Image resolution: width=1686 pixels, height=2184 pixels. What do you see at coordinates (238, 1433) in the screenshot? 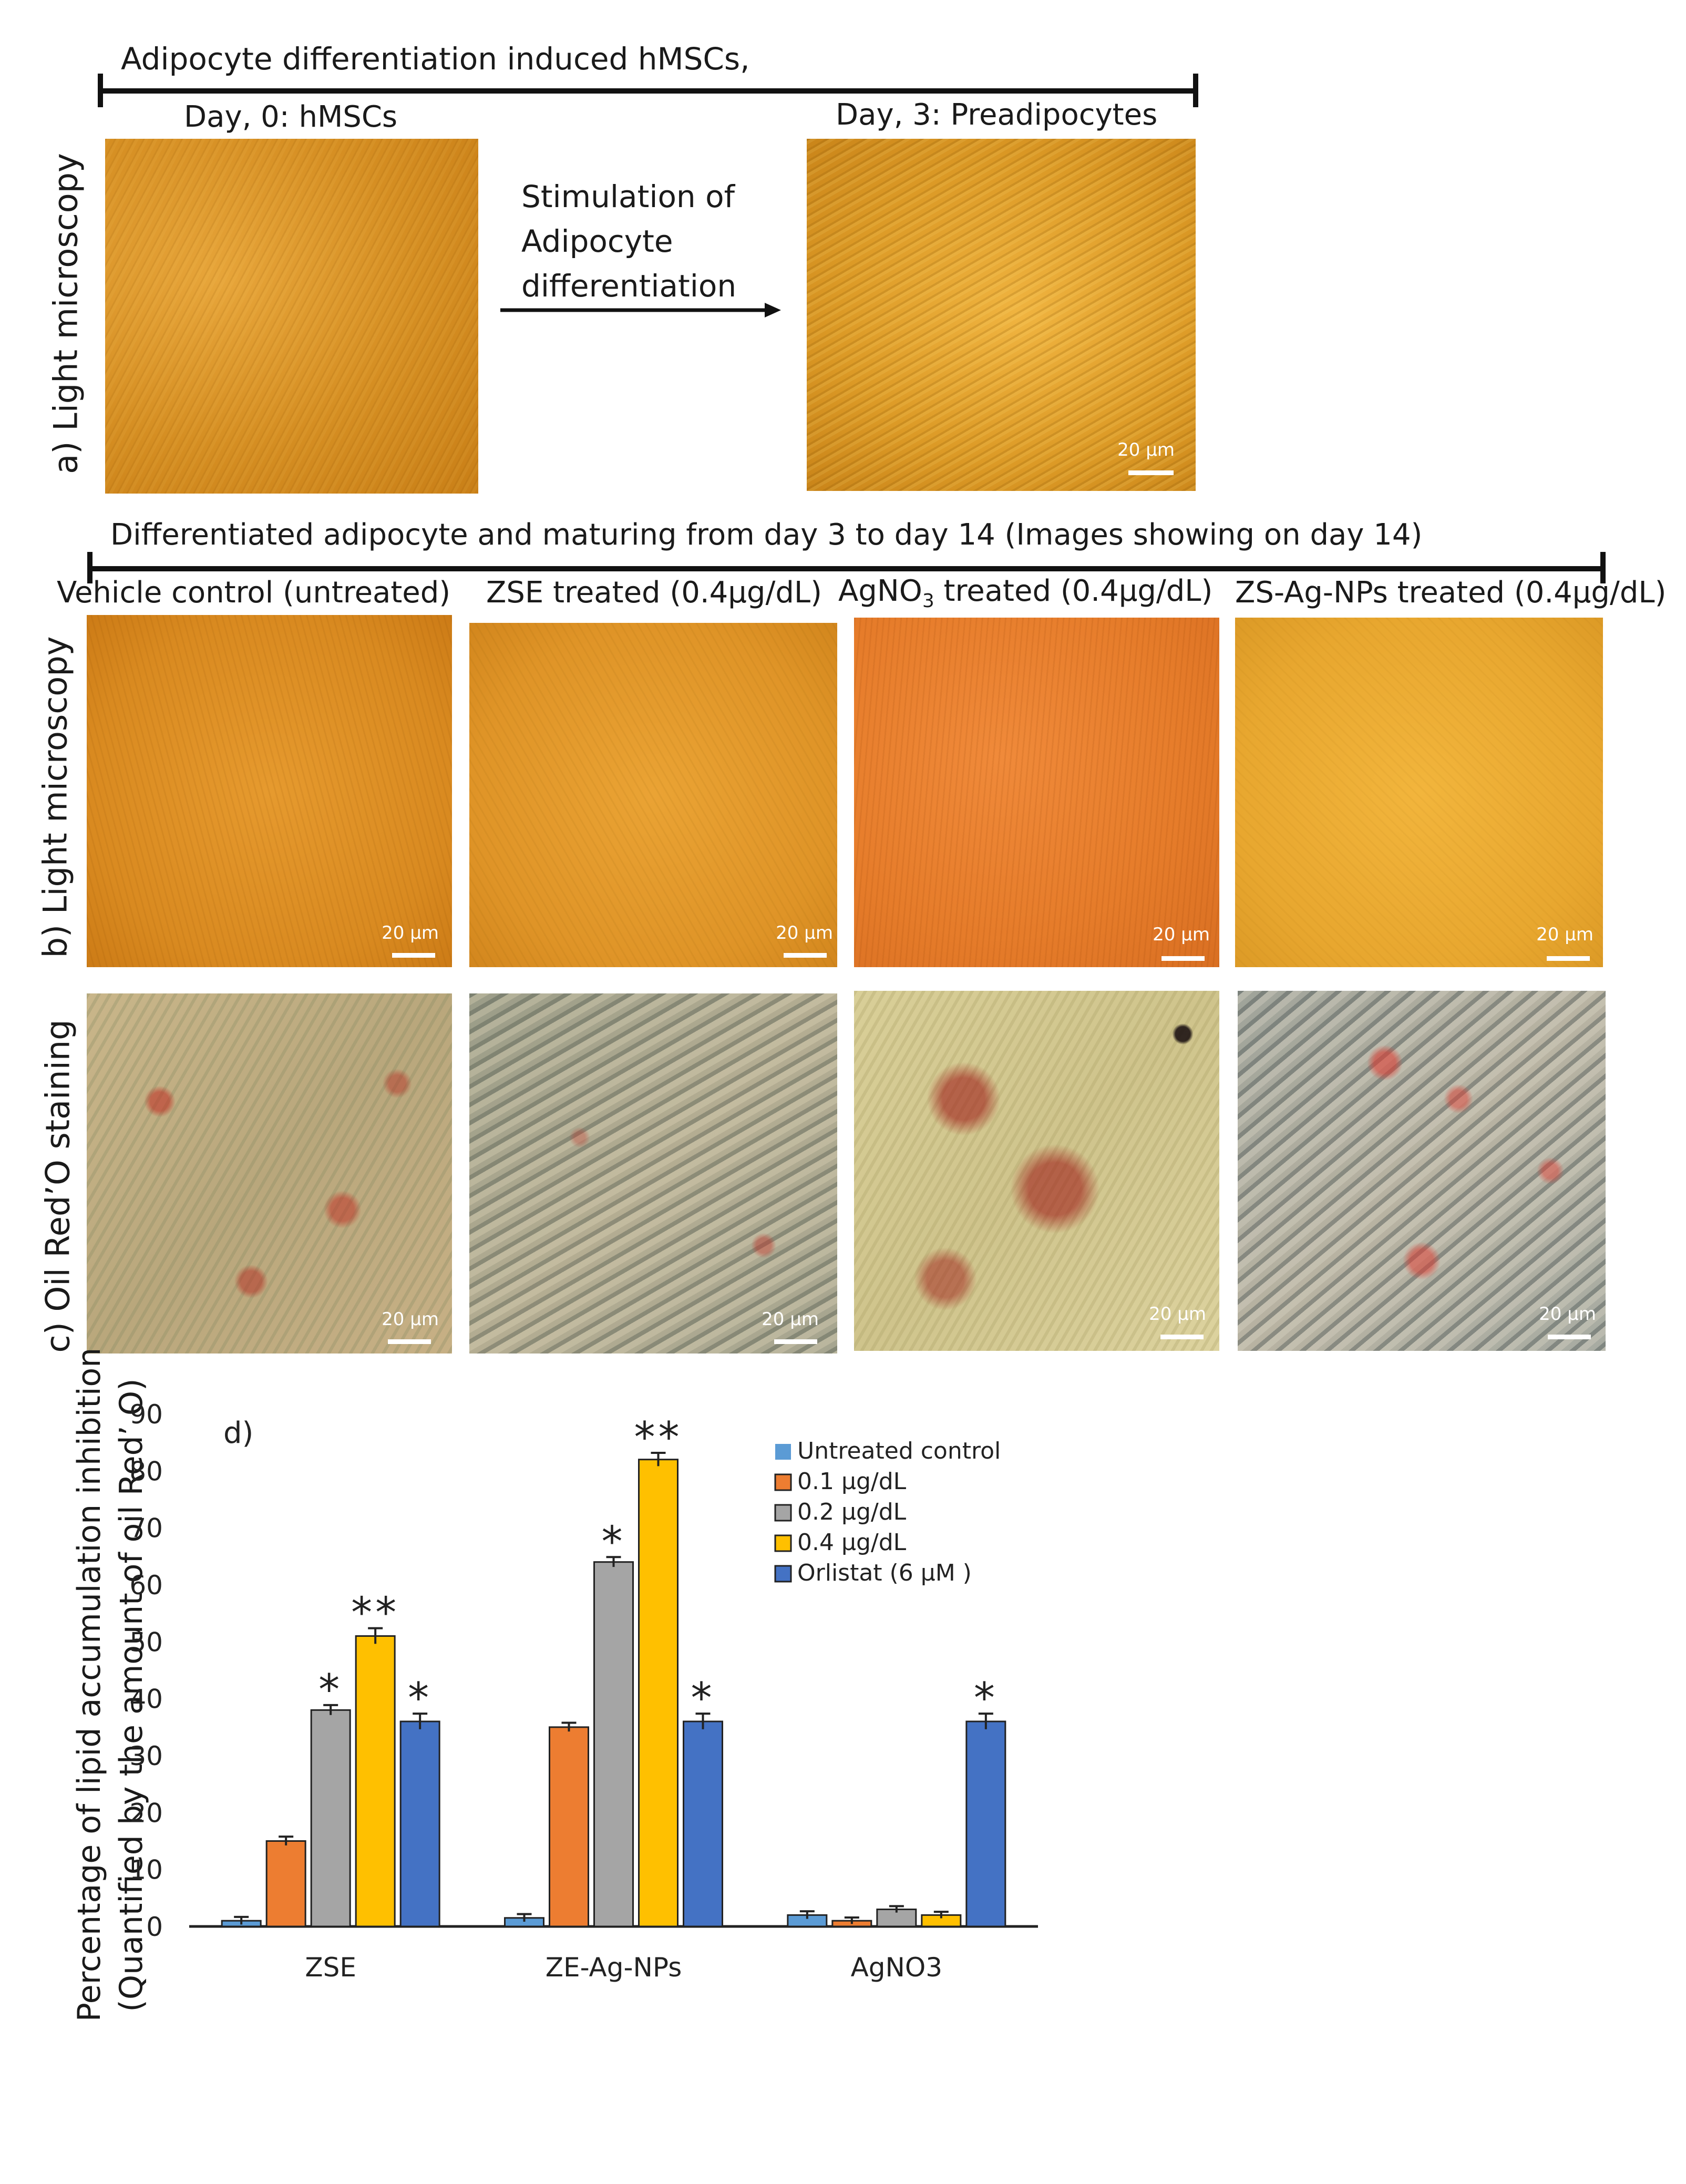
I see `panel-label: d)` at bounding box center [238, 1433].